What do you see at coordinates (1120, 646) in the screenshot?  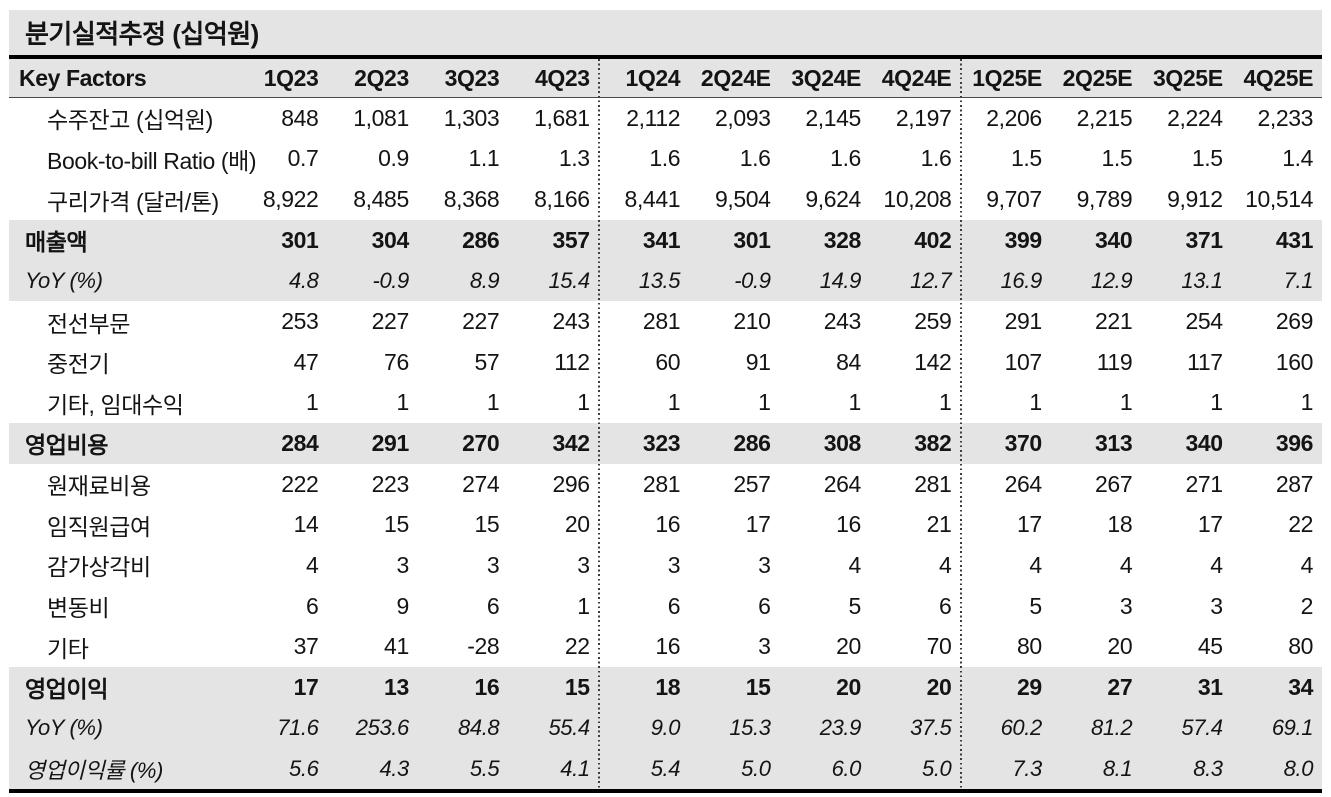 I see `cell-value: 20` at bounding box center [1120, 646].